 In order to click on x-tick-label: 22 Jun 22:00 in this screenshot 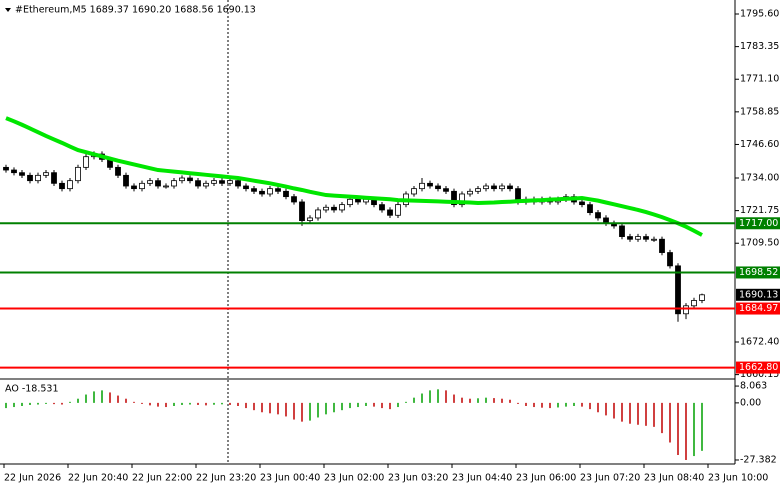, I will do `click(162, 478)`.